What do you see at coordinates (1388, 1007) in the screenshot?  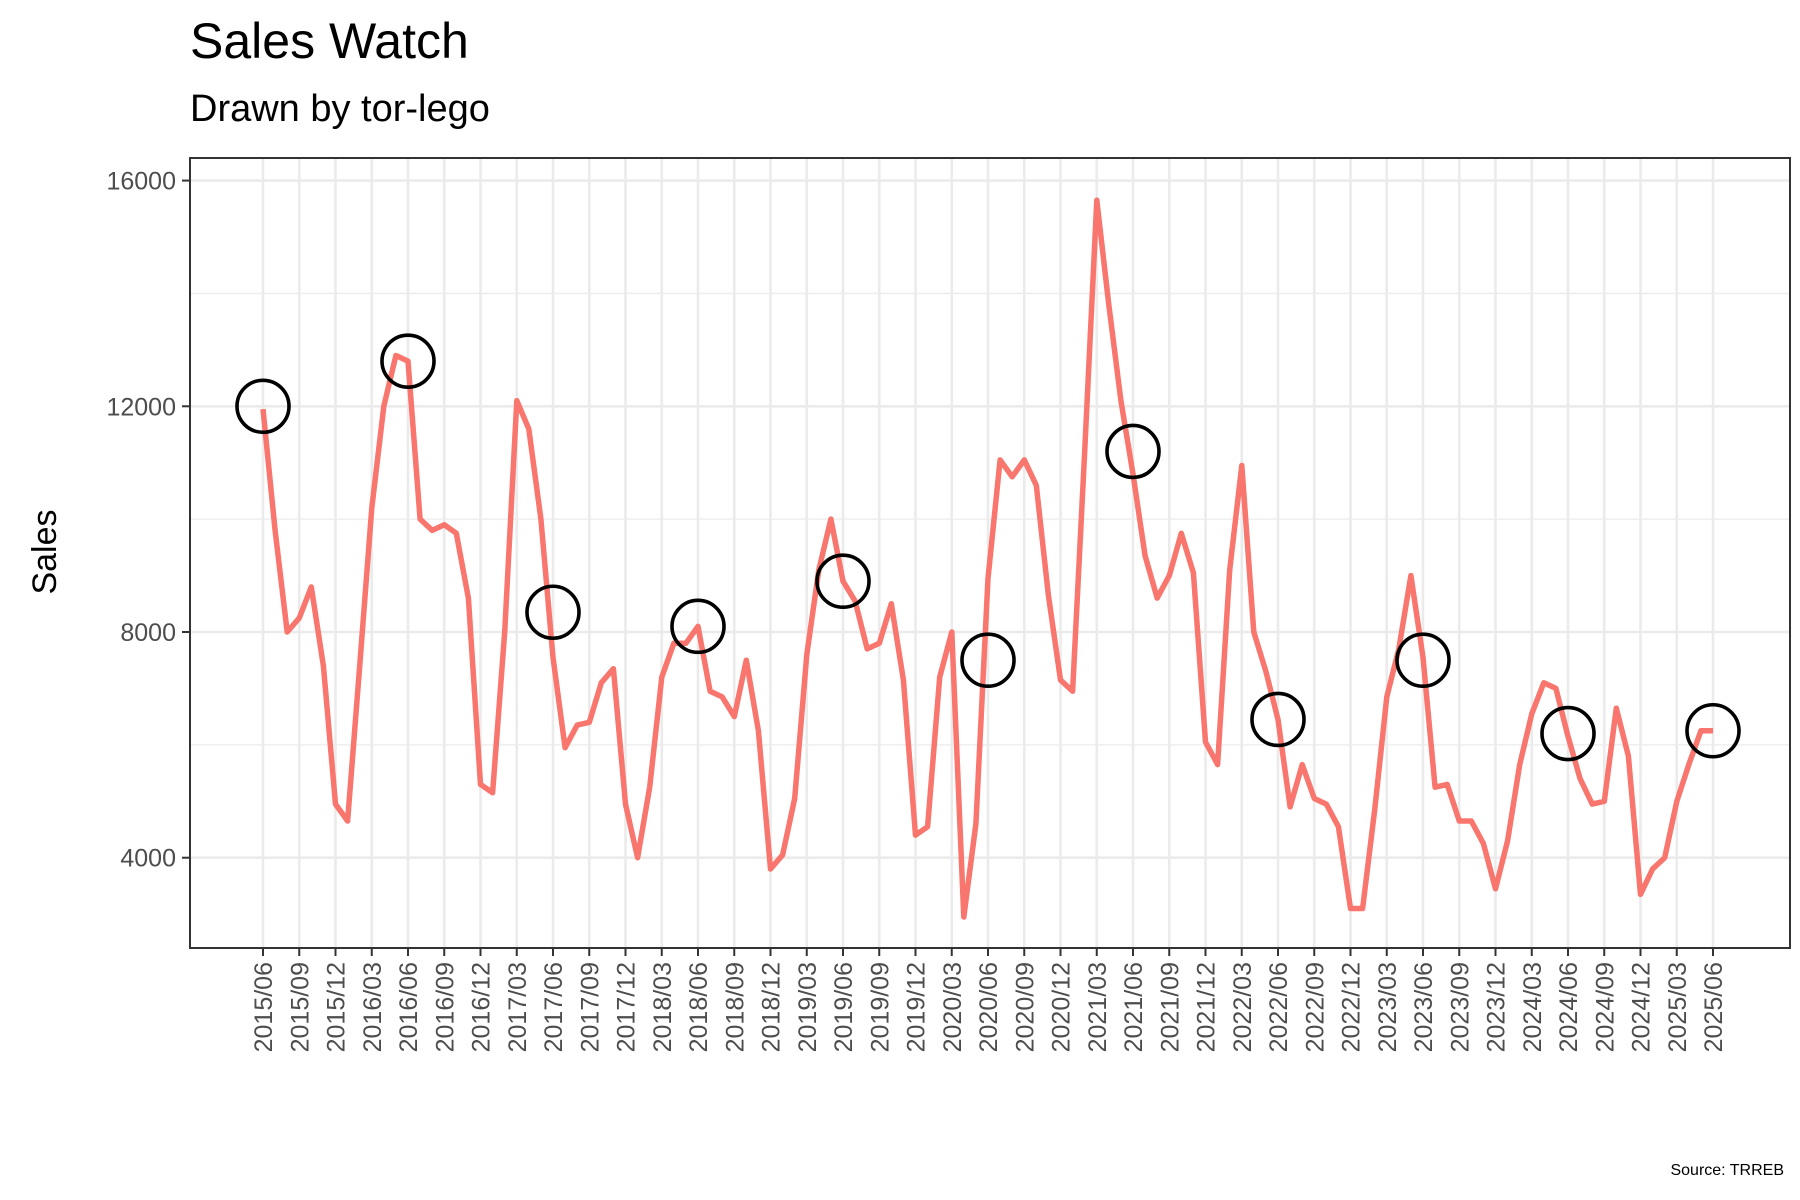 I see `x-tick-label: 2023/03` at bounding box center [1388, 1007].